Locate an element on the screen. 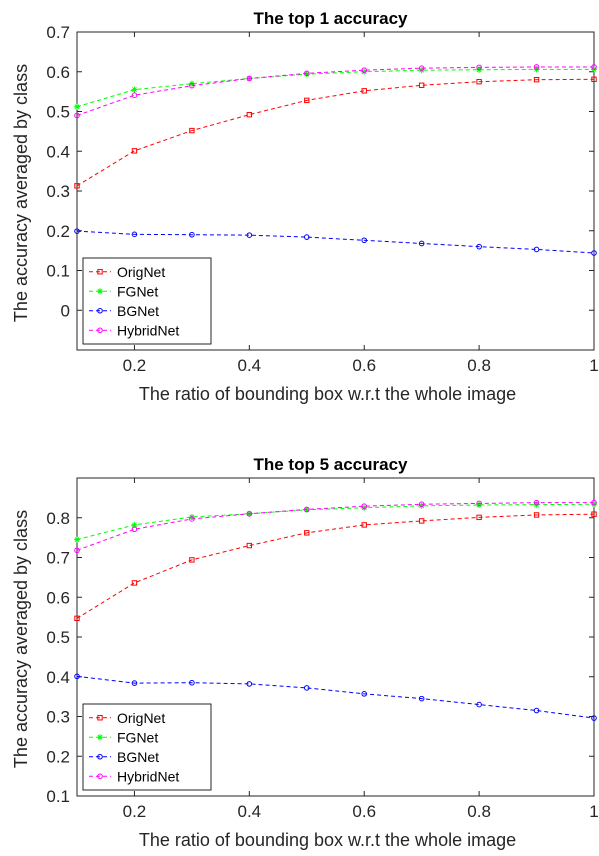  legend-box is located at coordinates (147, 301).